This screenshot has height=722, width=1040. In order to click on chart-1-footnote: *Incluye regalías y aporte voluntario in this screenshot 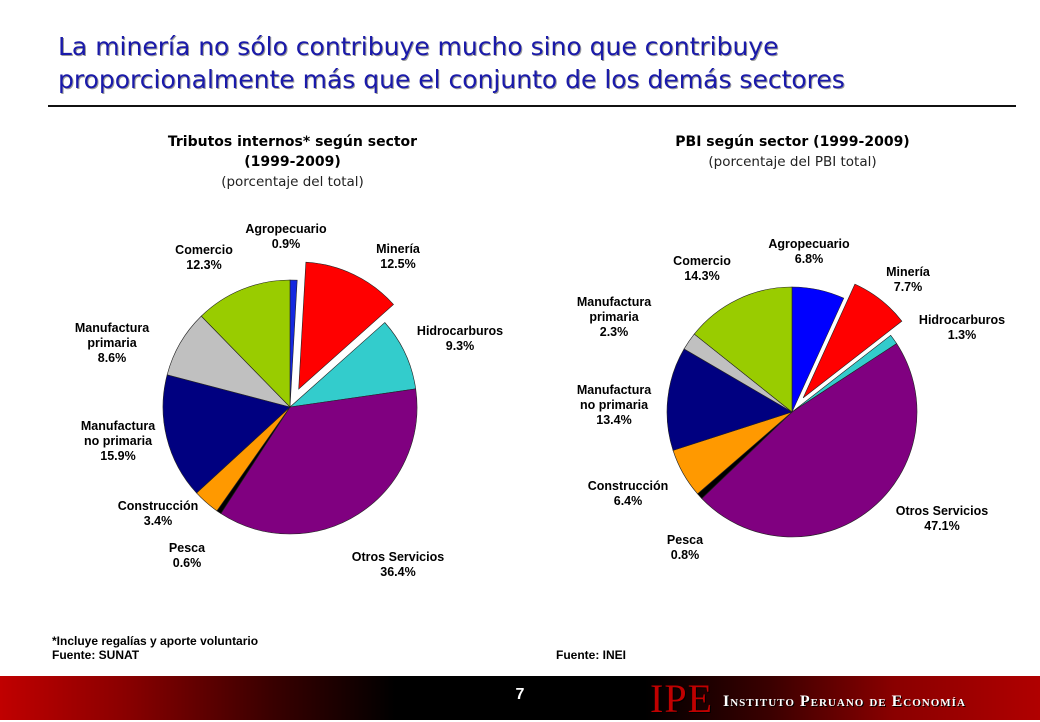, I will do `click(155, 641)`.